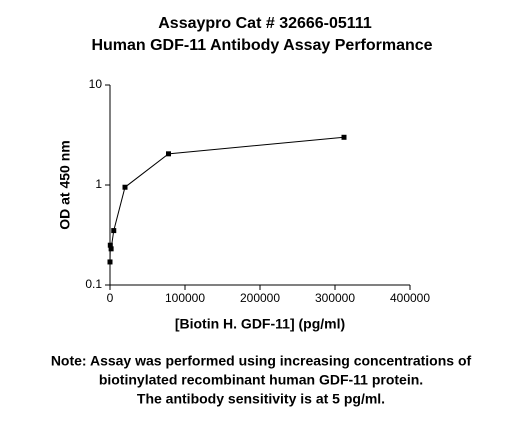 This screenshot has height=425, width=522. I want to click on x-tick-label: 300000, so click(335, 298).